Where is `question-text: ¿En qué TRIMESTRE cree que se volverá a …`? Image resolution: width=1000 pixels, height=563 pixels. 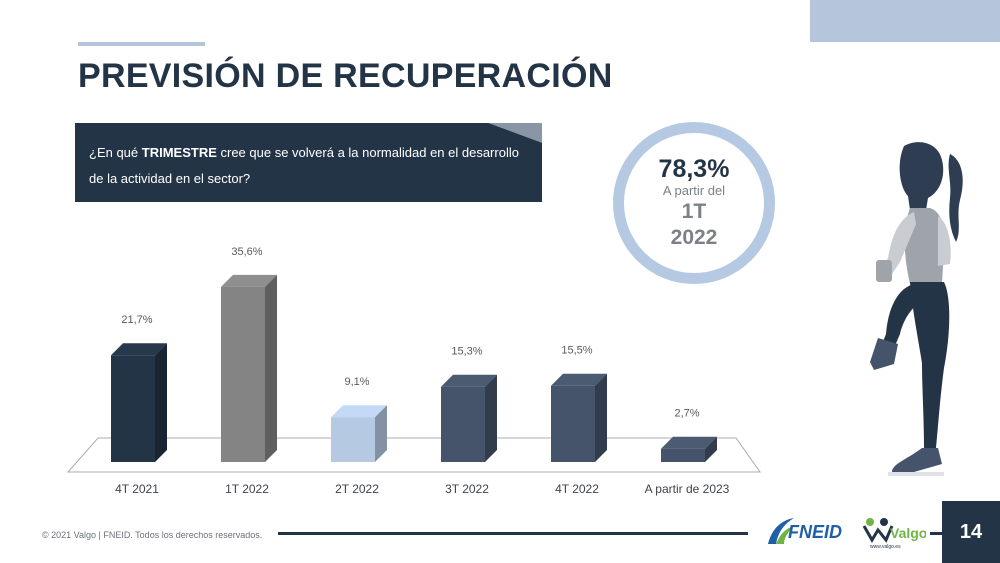 question-text: ¿En qué TRIMESTRE cree que se volverá a … is located at coordinates (308, 166).